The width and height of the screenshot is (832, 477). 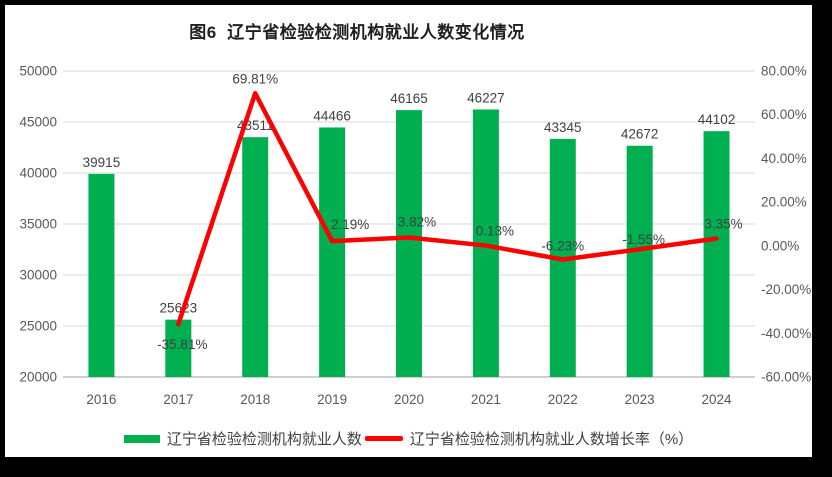 What do you see at coordinates (350, 224) in the screenshot?
I see `growth-rate-point-label: 2.19%` at bounding box center [350, 224].